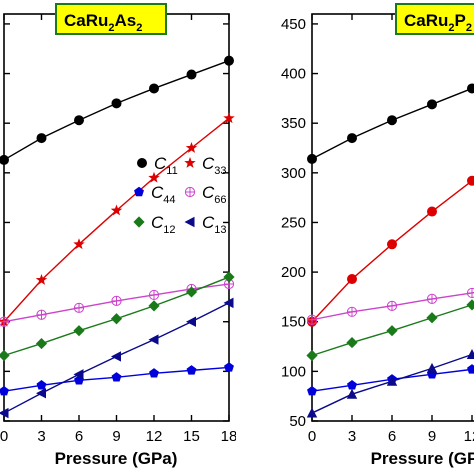 The height and width of the screenshot is (474, 474). What do you see at coordinates (352, 436) in the screenshot?
I see `x-tick-label: 3` at bounding box center [352, 436].